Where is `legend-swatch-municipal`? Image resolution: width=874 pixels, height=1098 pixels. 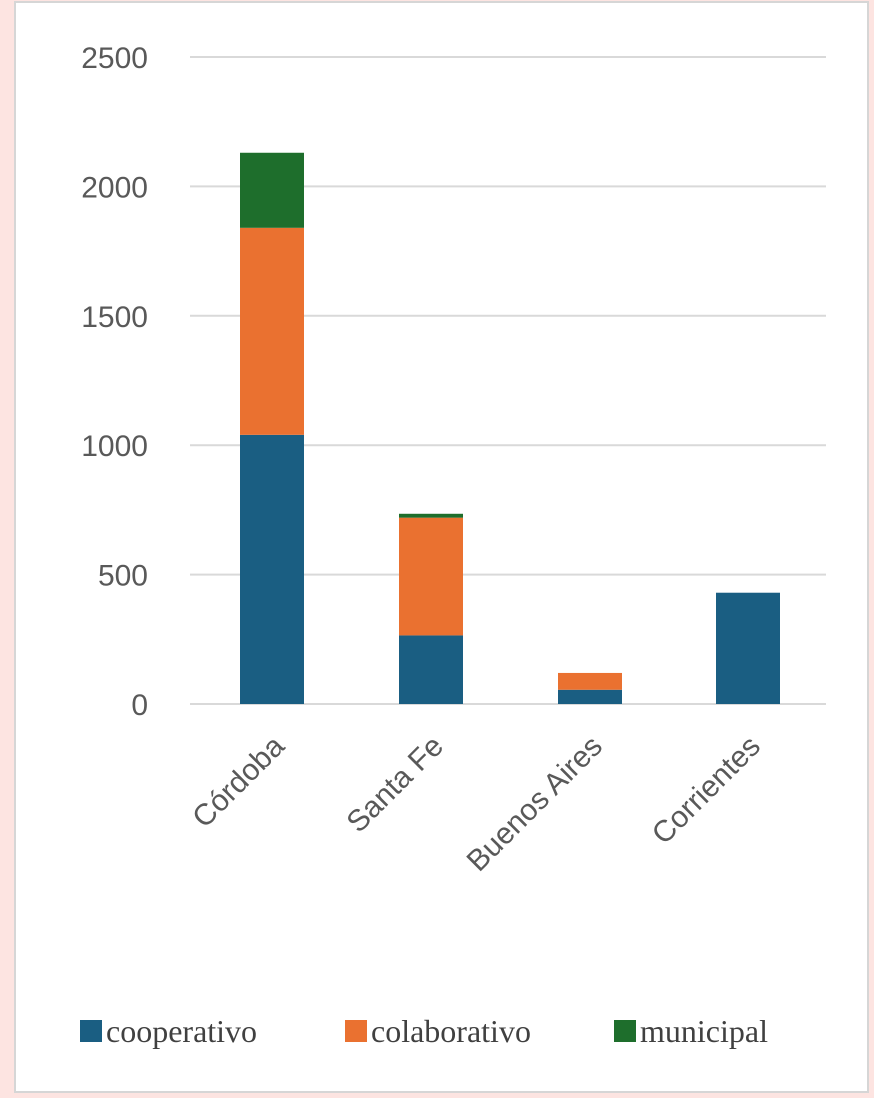
legend-swatch-municipal is located at coordinates (625, 1031).